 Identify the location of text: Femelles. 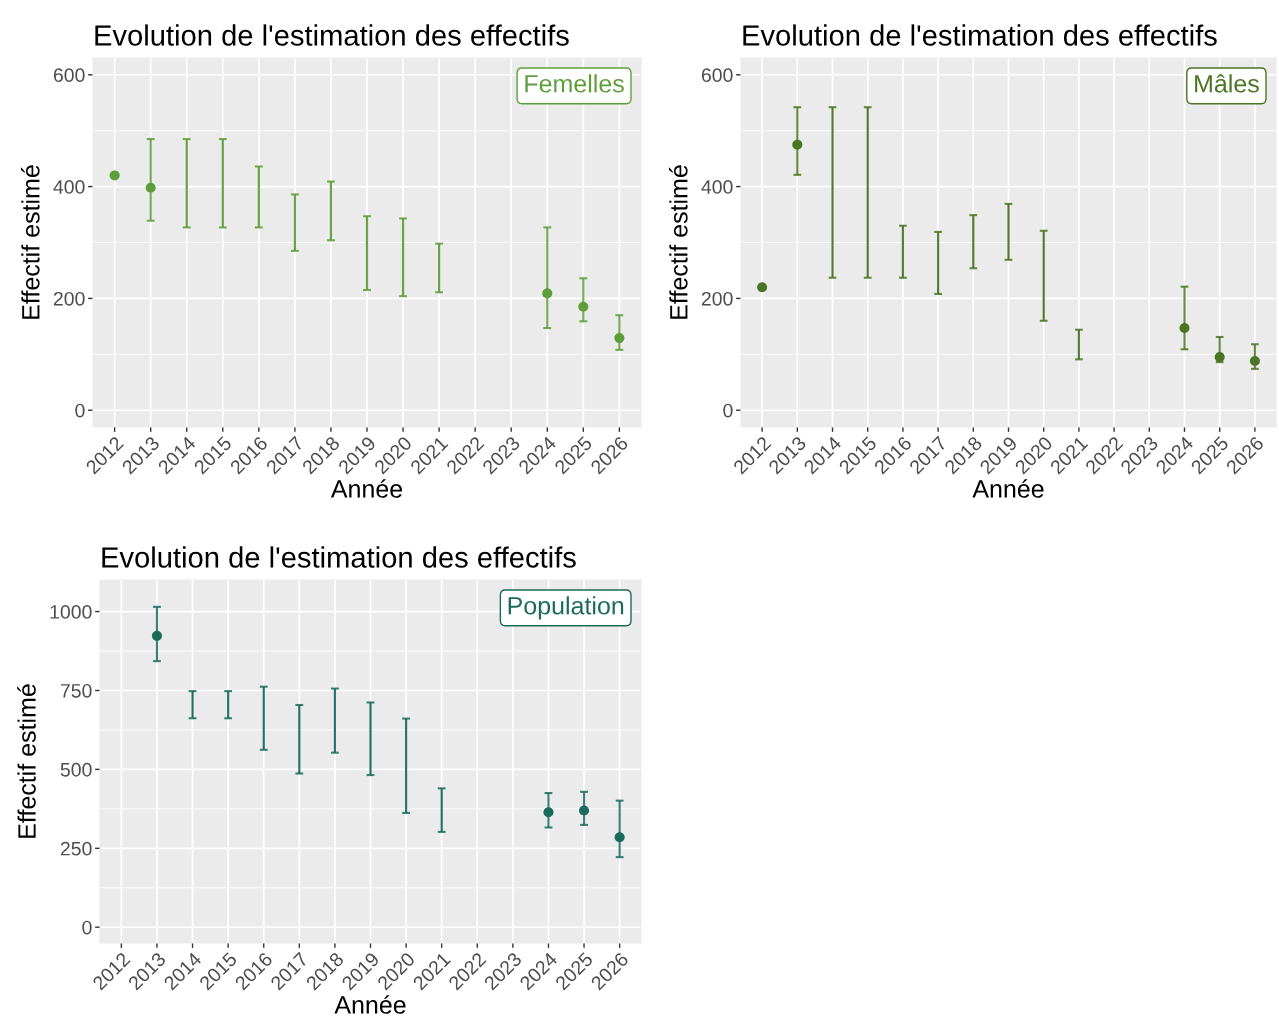
(574, 83).